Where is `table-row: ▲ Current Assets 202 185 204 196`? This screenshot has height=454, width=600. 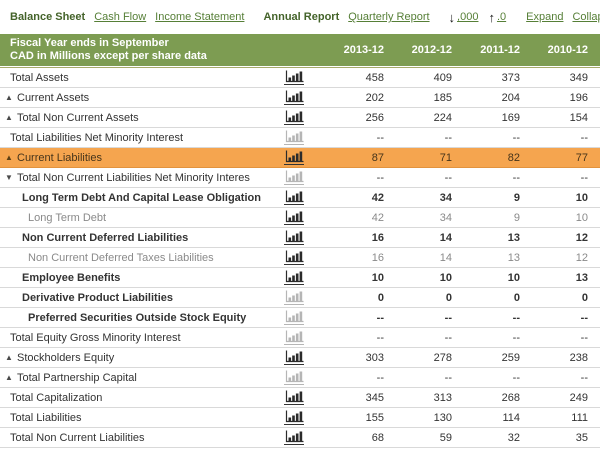
table-row: ▲ Current Assets 202 185 204 196 is located at coordinates (300, 98).